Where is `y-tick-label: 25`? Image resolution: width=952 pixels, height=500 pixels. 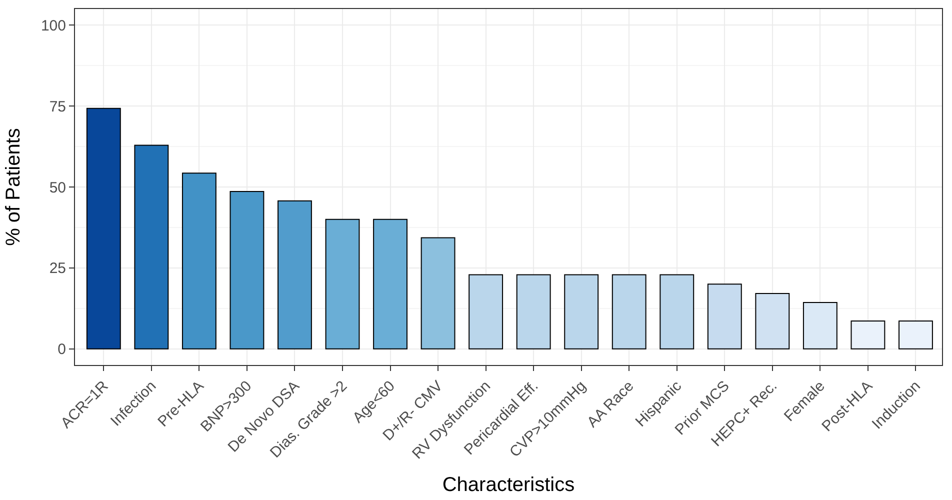 y-tick-label: 25 is located at coordinates (57, 269).